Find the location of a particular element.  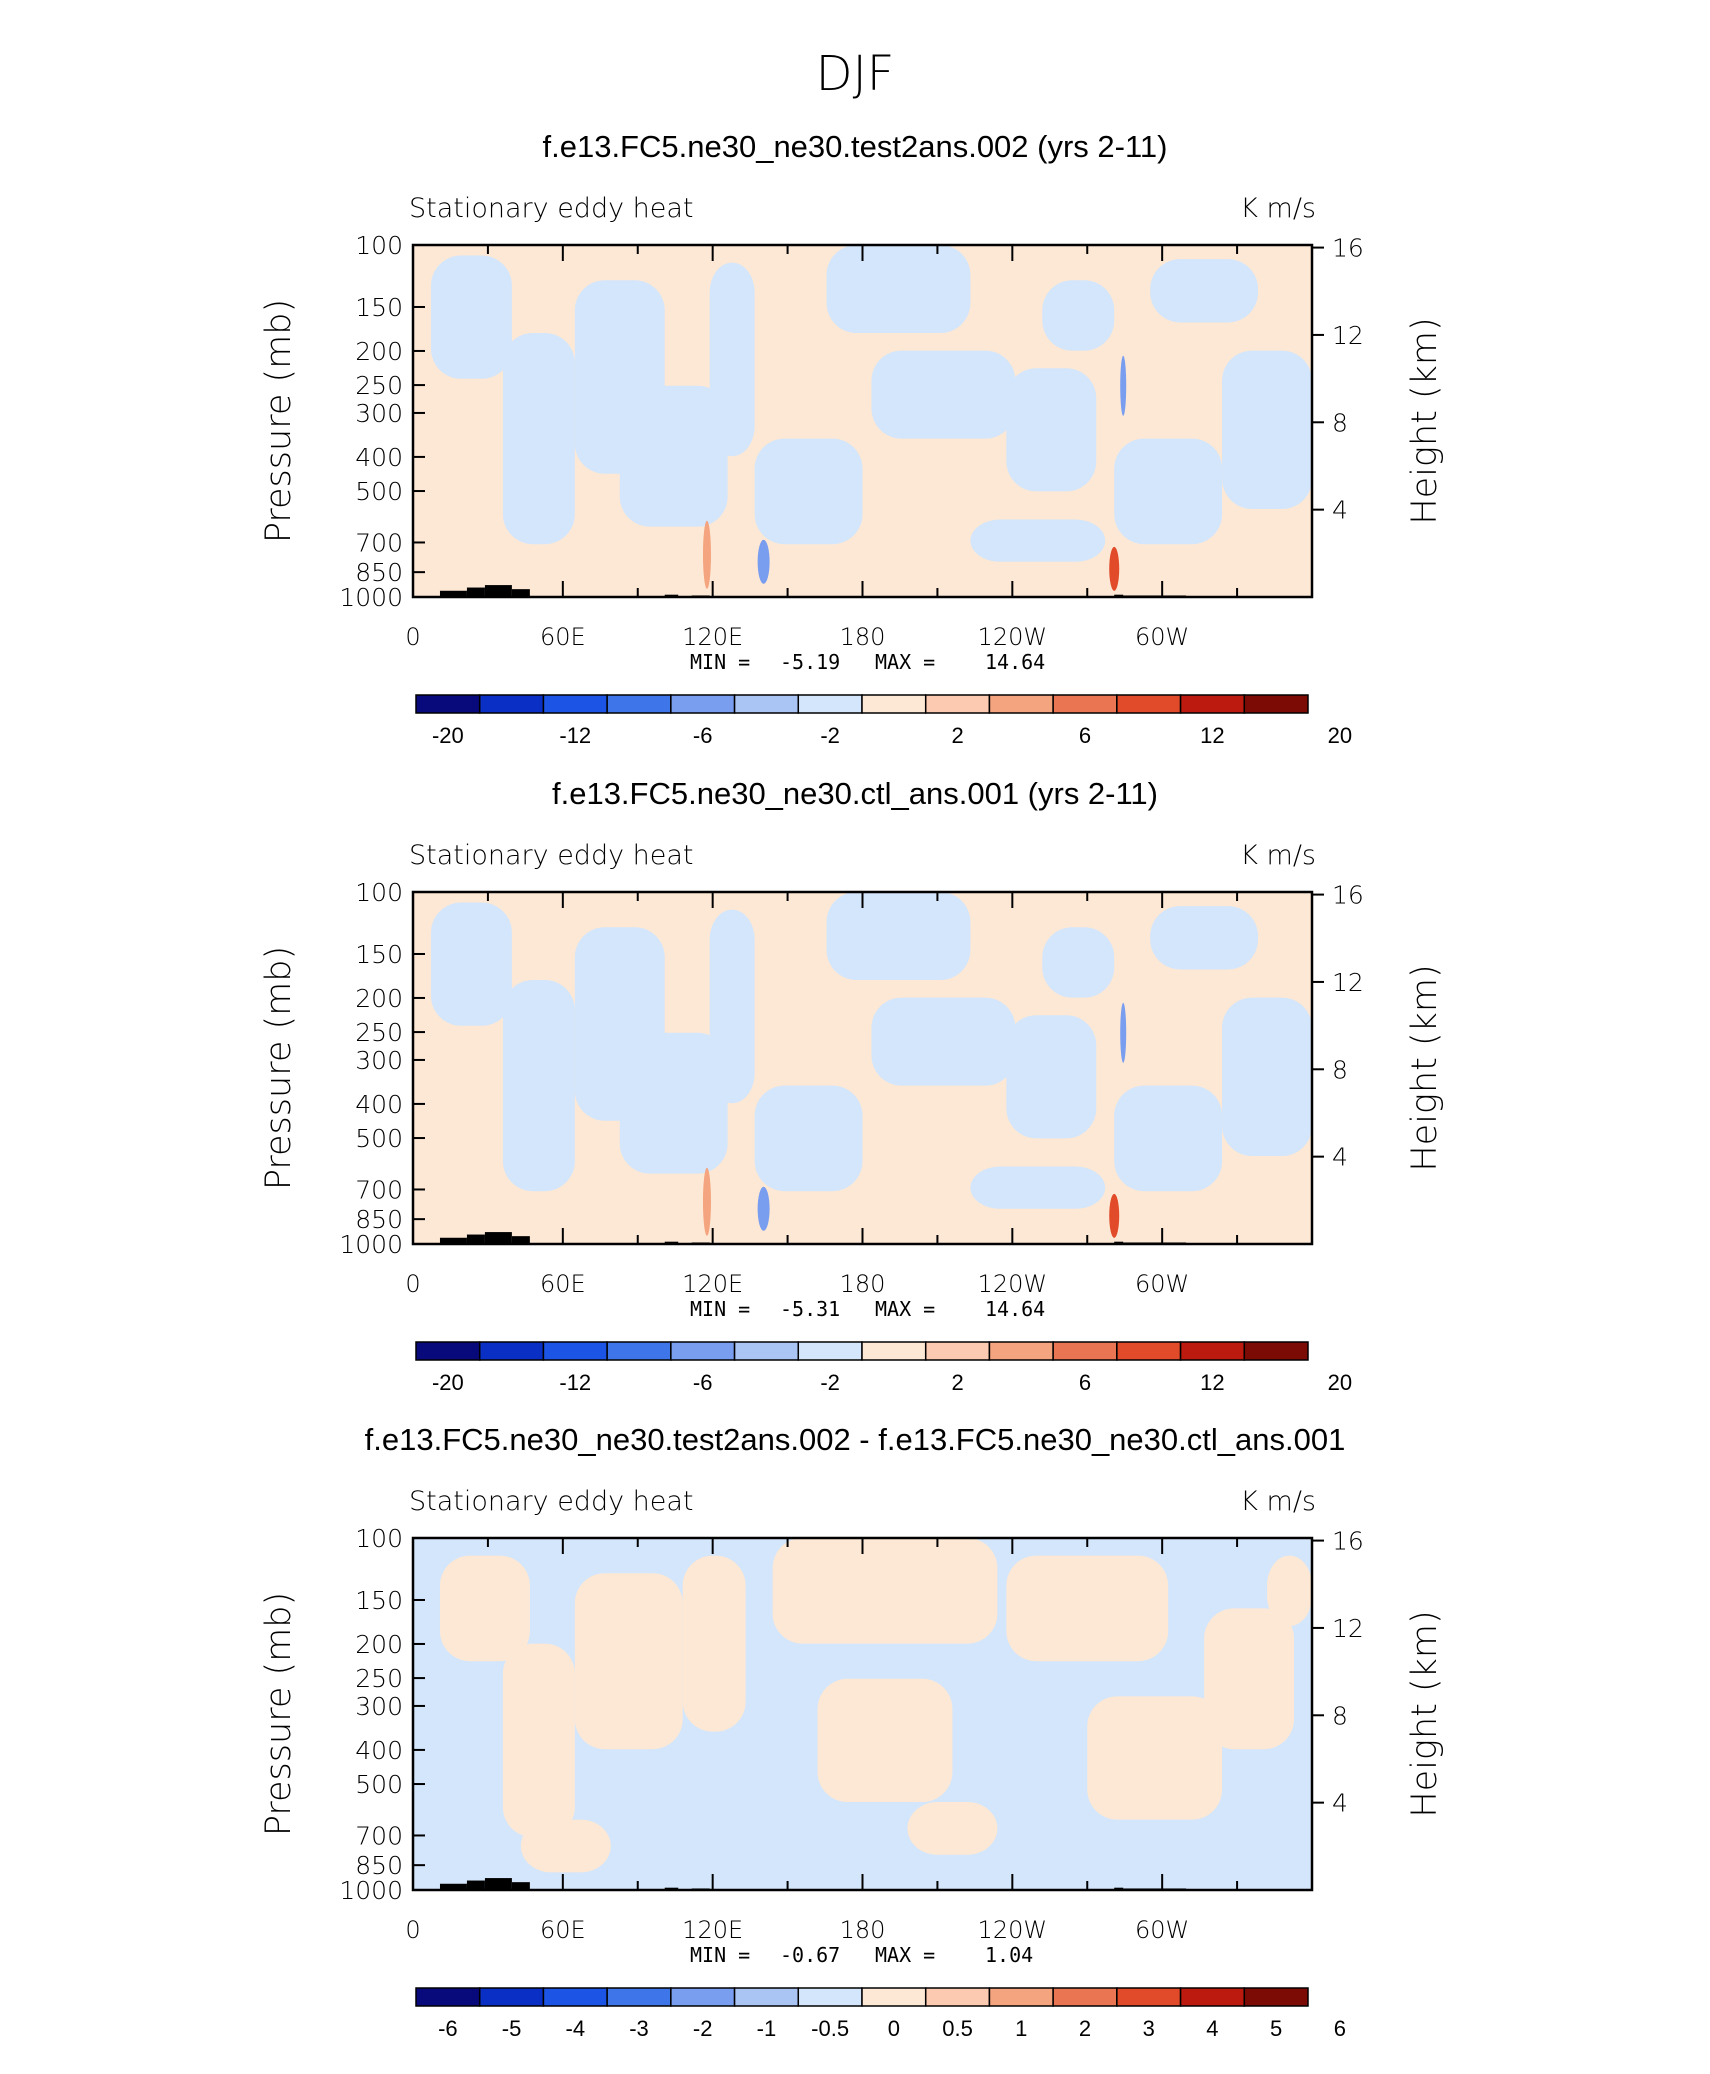

min-value: -0.67 is located at coordinates (810, 1955).